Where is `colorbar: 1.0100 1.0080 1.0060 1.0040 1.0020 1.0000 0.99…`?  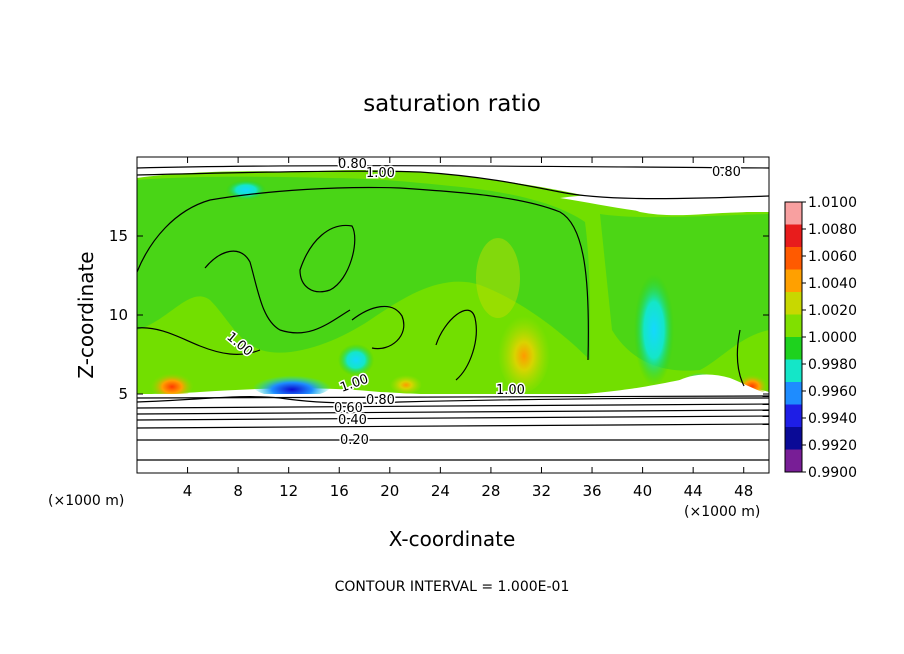 colorbar: 1.0100 1.0080 1.0060 1.0040 1.0020 1.0000 0.99… is located at coordinates (820, 338).